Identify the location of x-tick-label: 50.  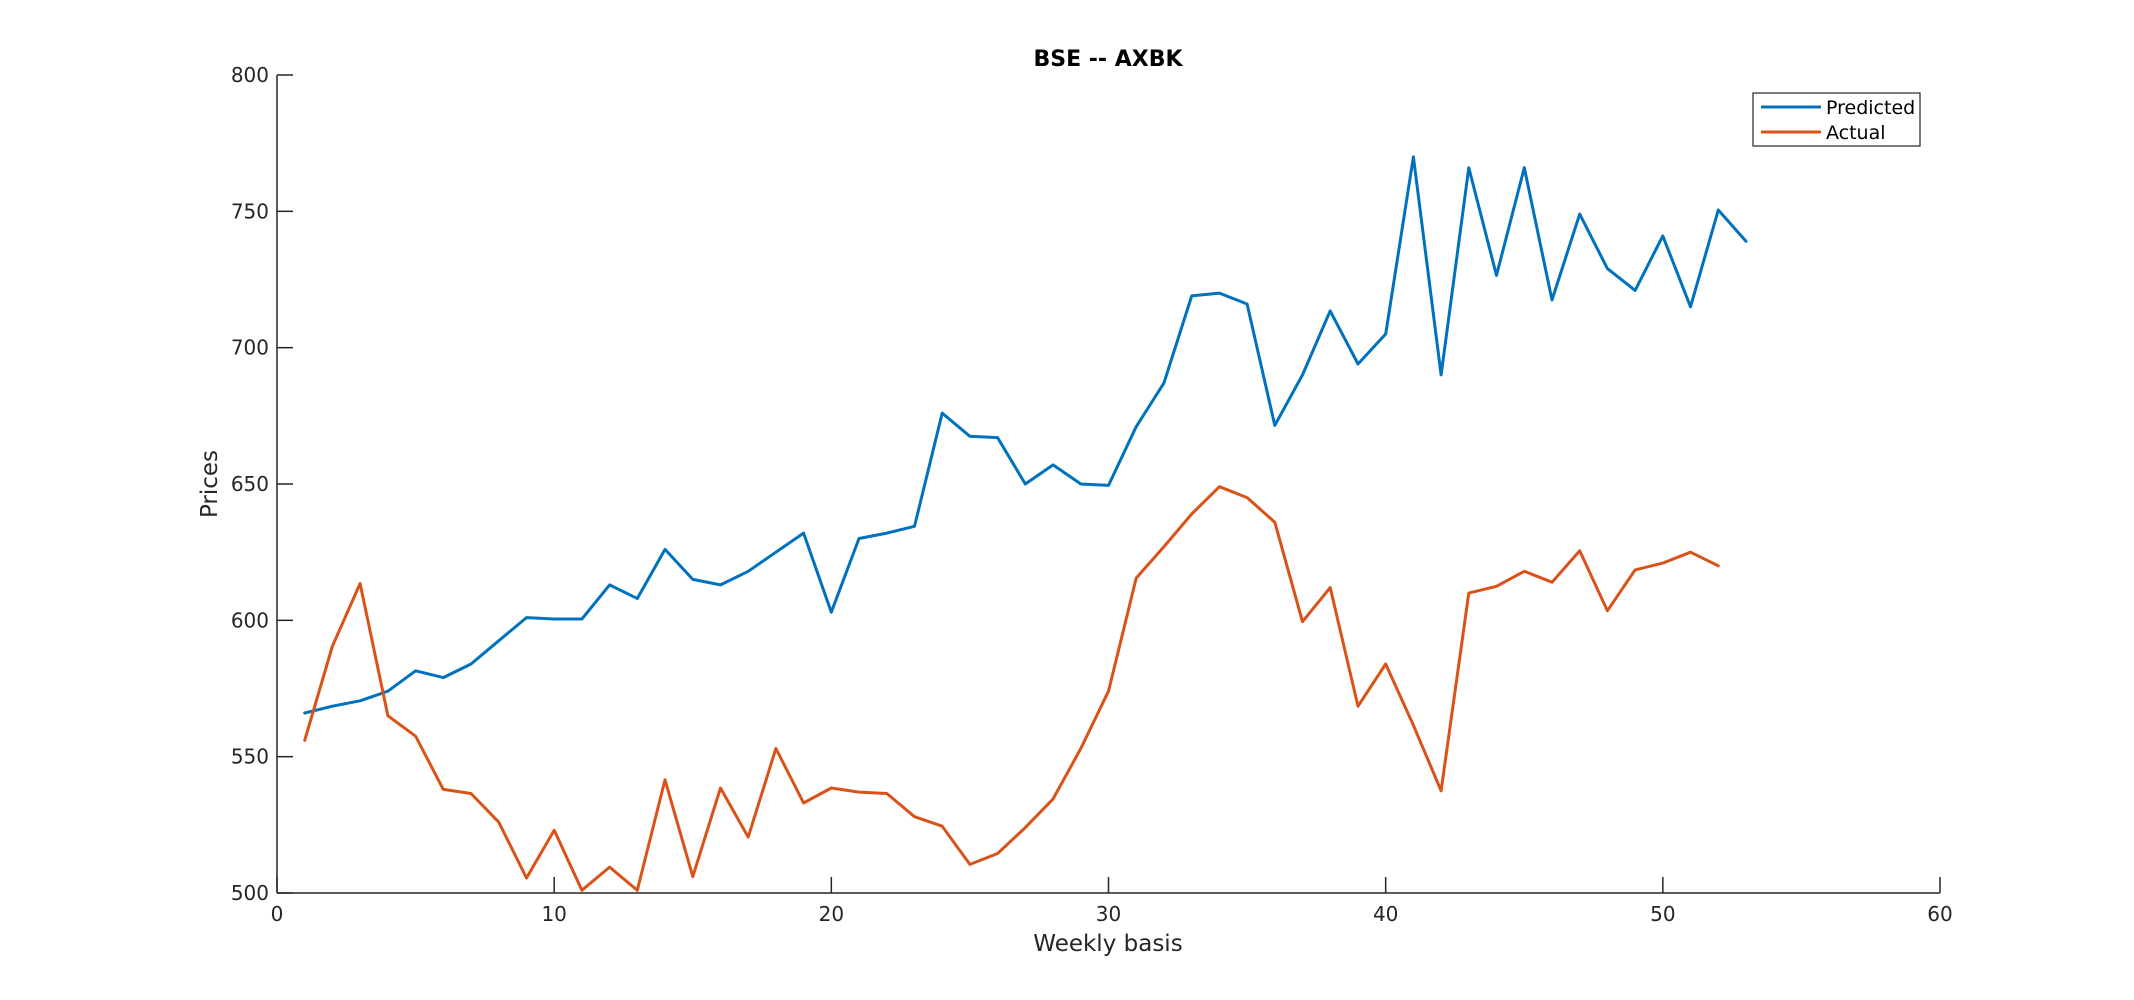
(1662, 914).